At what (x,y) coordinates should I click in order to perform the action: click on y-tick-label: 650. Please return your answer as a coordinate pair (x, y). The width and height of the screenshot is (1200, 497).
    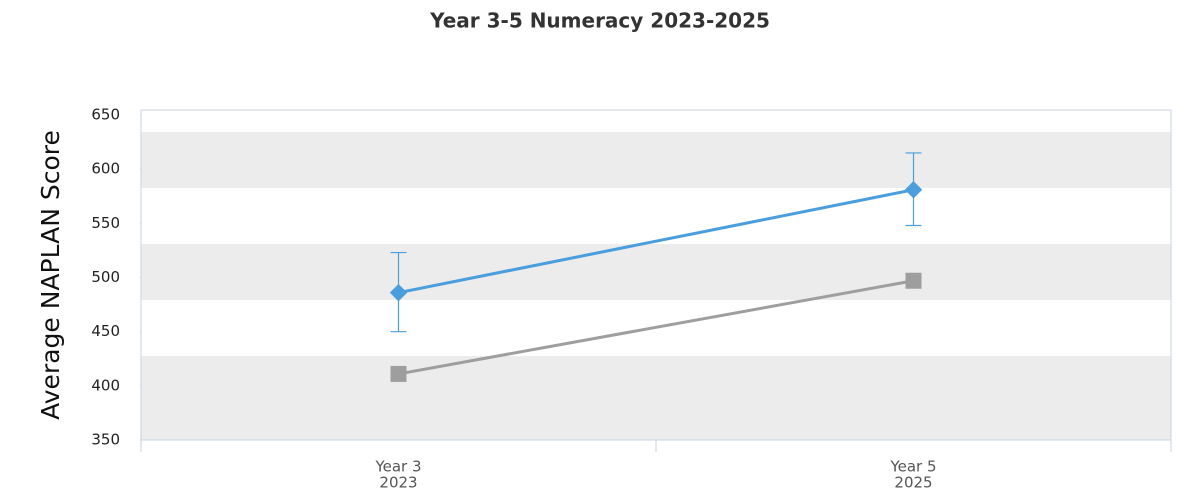
    Looking at the image, I should click on (105, 115).